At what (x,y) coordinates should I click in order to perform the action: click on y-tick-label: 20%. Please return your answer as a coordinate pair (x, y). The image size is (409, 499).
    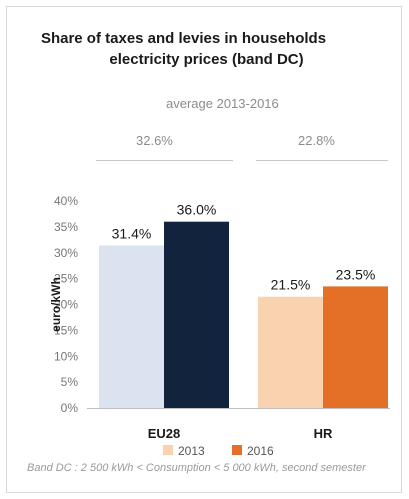
    Looking at the image, I should click on (66, 305).